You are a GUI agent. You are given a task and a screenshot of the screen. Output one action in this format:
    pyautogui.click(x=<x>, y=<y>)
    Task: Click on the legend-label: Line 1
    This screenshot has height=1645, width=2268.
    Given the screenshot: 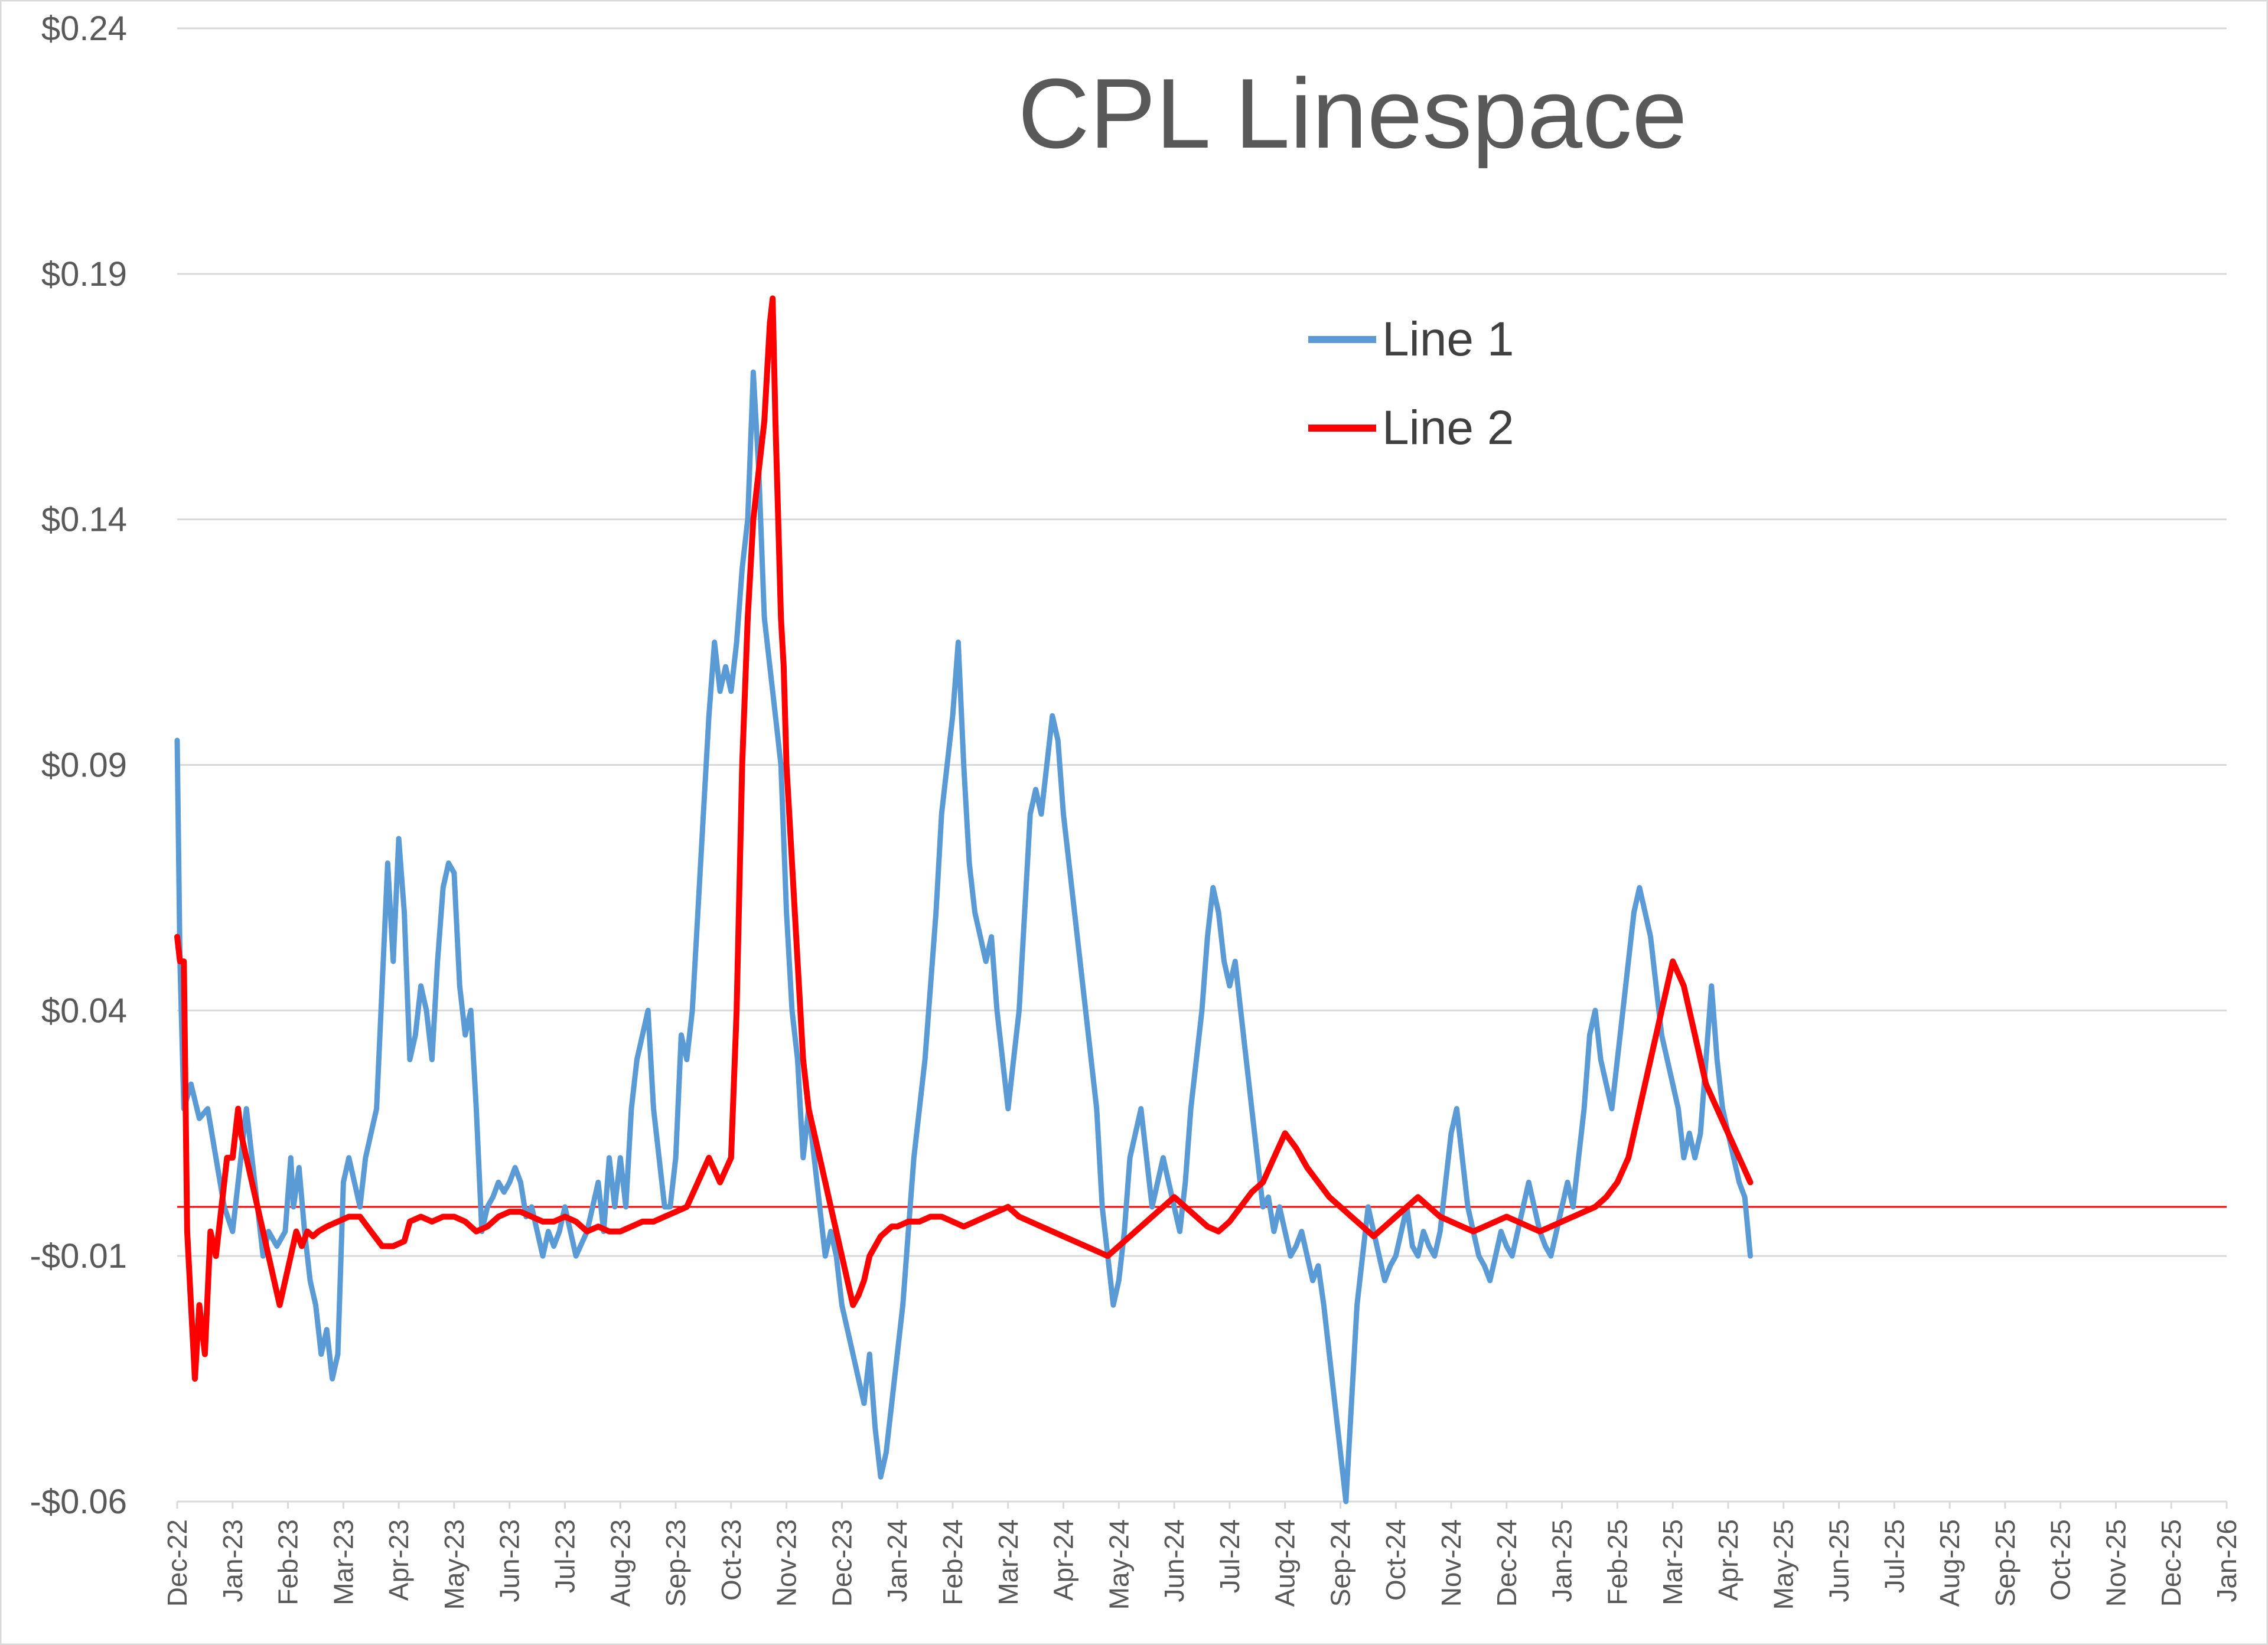 What is the action you would take?
    pyautogui.click(x=1448, y=339)
    